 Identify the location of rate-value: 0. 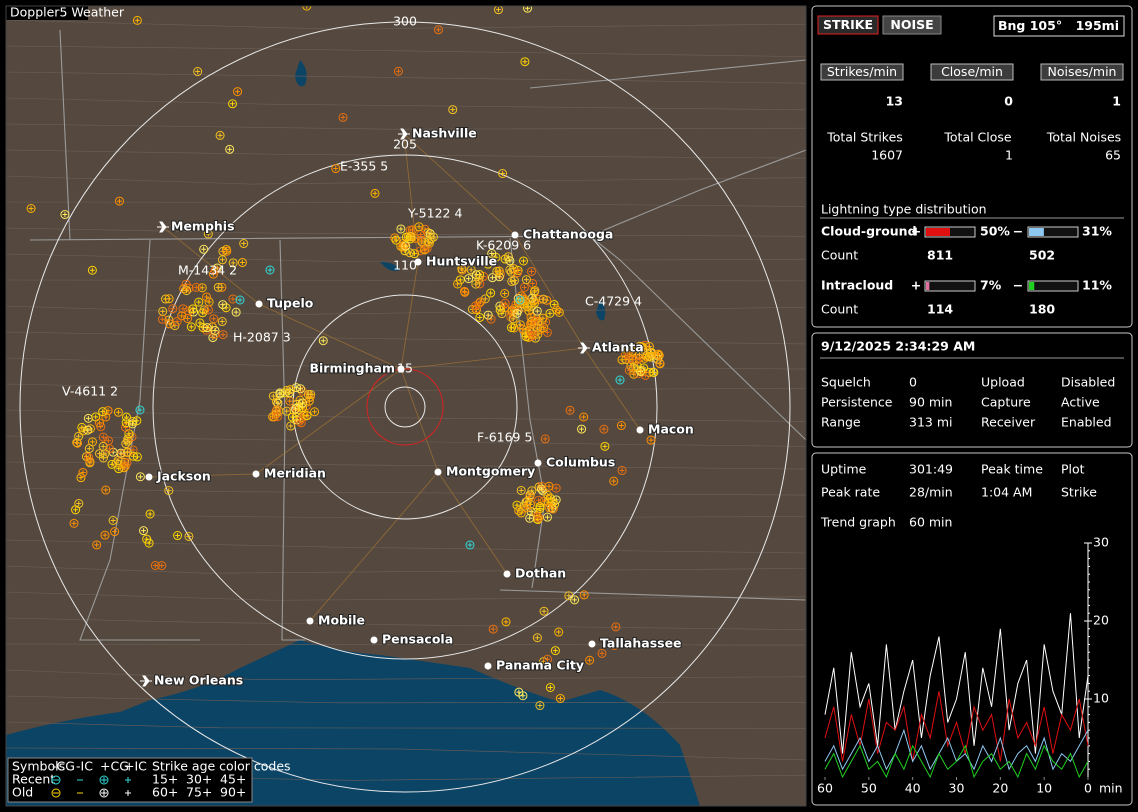
(1008, 101).